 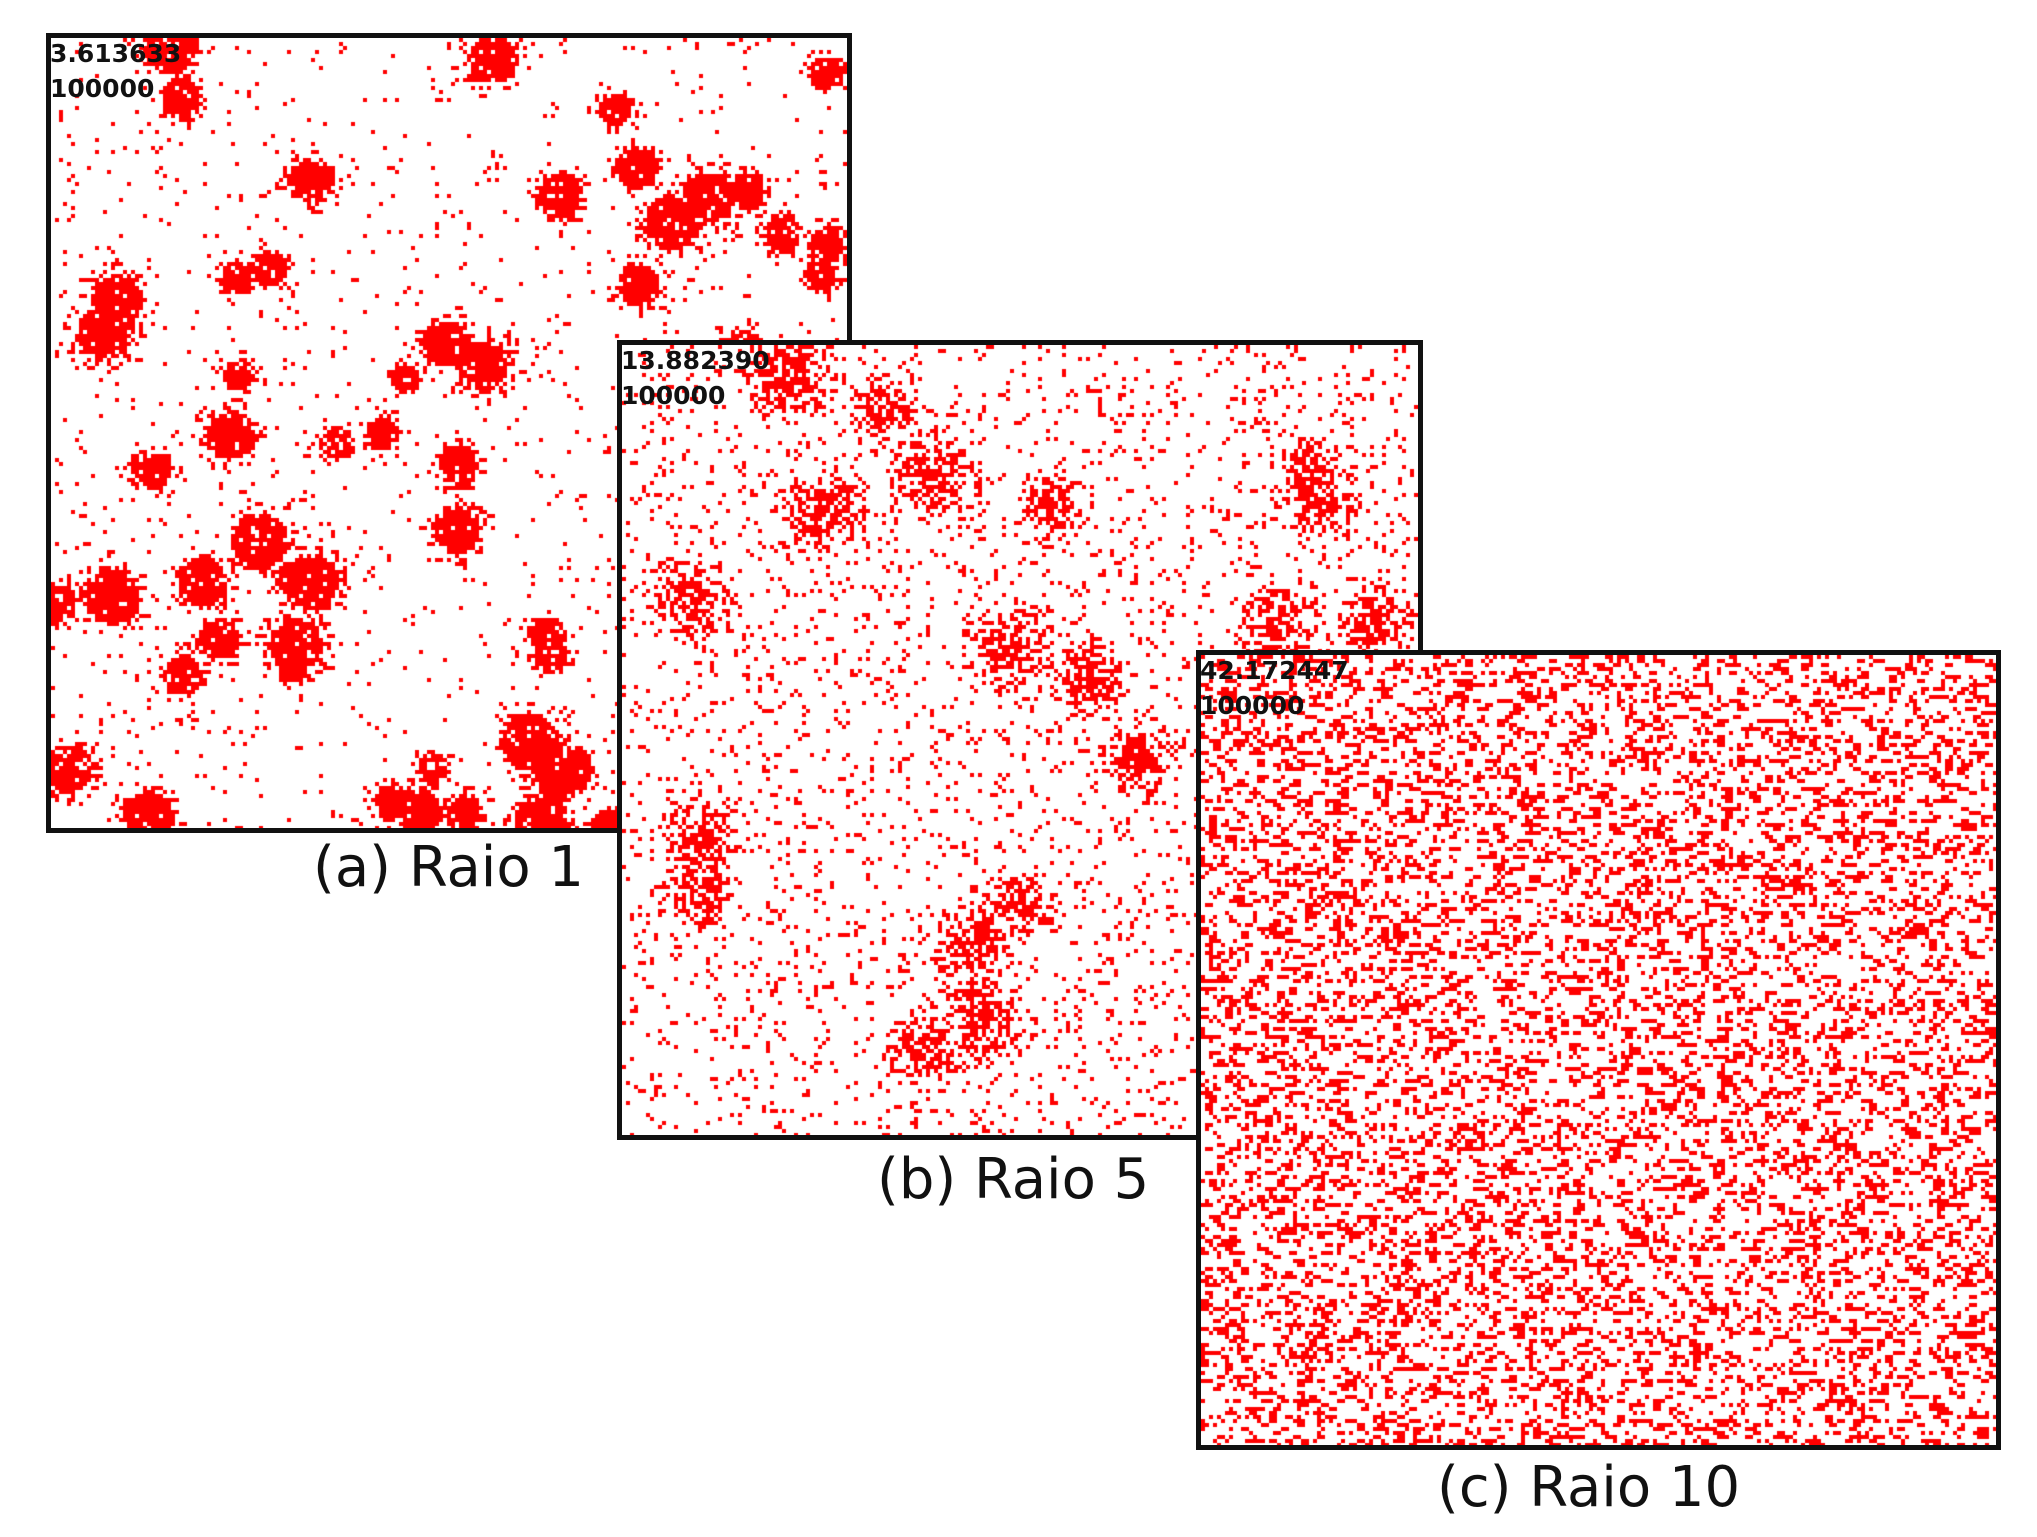 I want to click on readout-value-a: 3.613633, so click(x=116, y=53).